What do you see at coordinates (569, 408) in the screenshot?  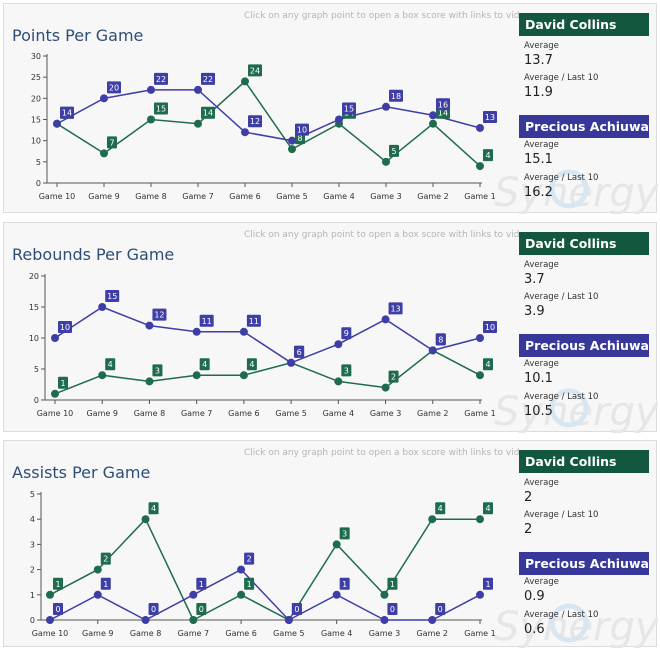 I see `watermark-logo-icon` at bounding box center [569, 408].